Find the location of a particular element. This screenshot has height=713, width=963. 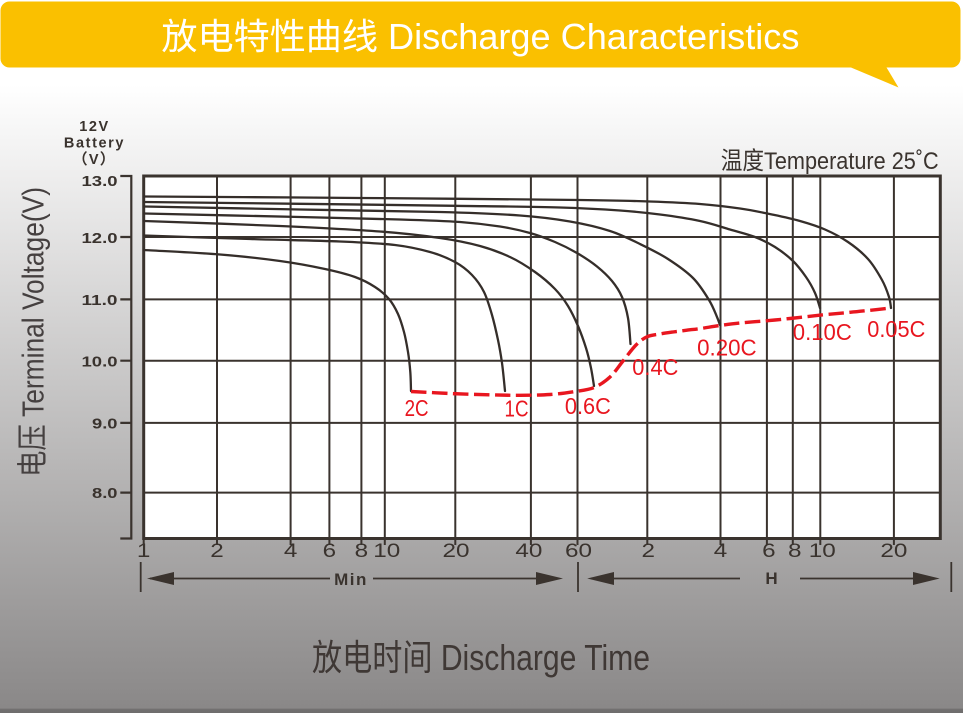

svg-text: 2C is located at coordinates (417, 408).